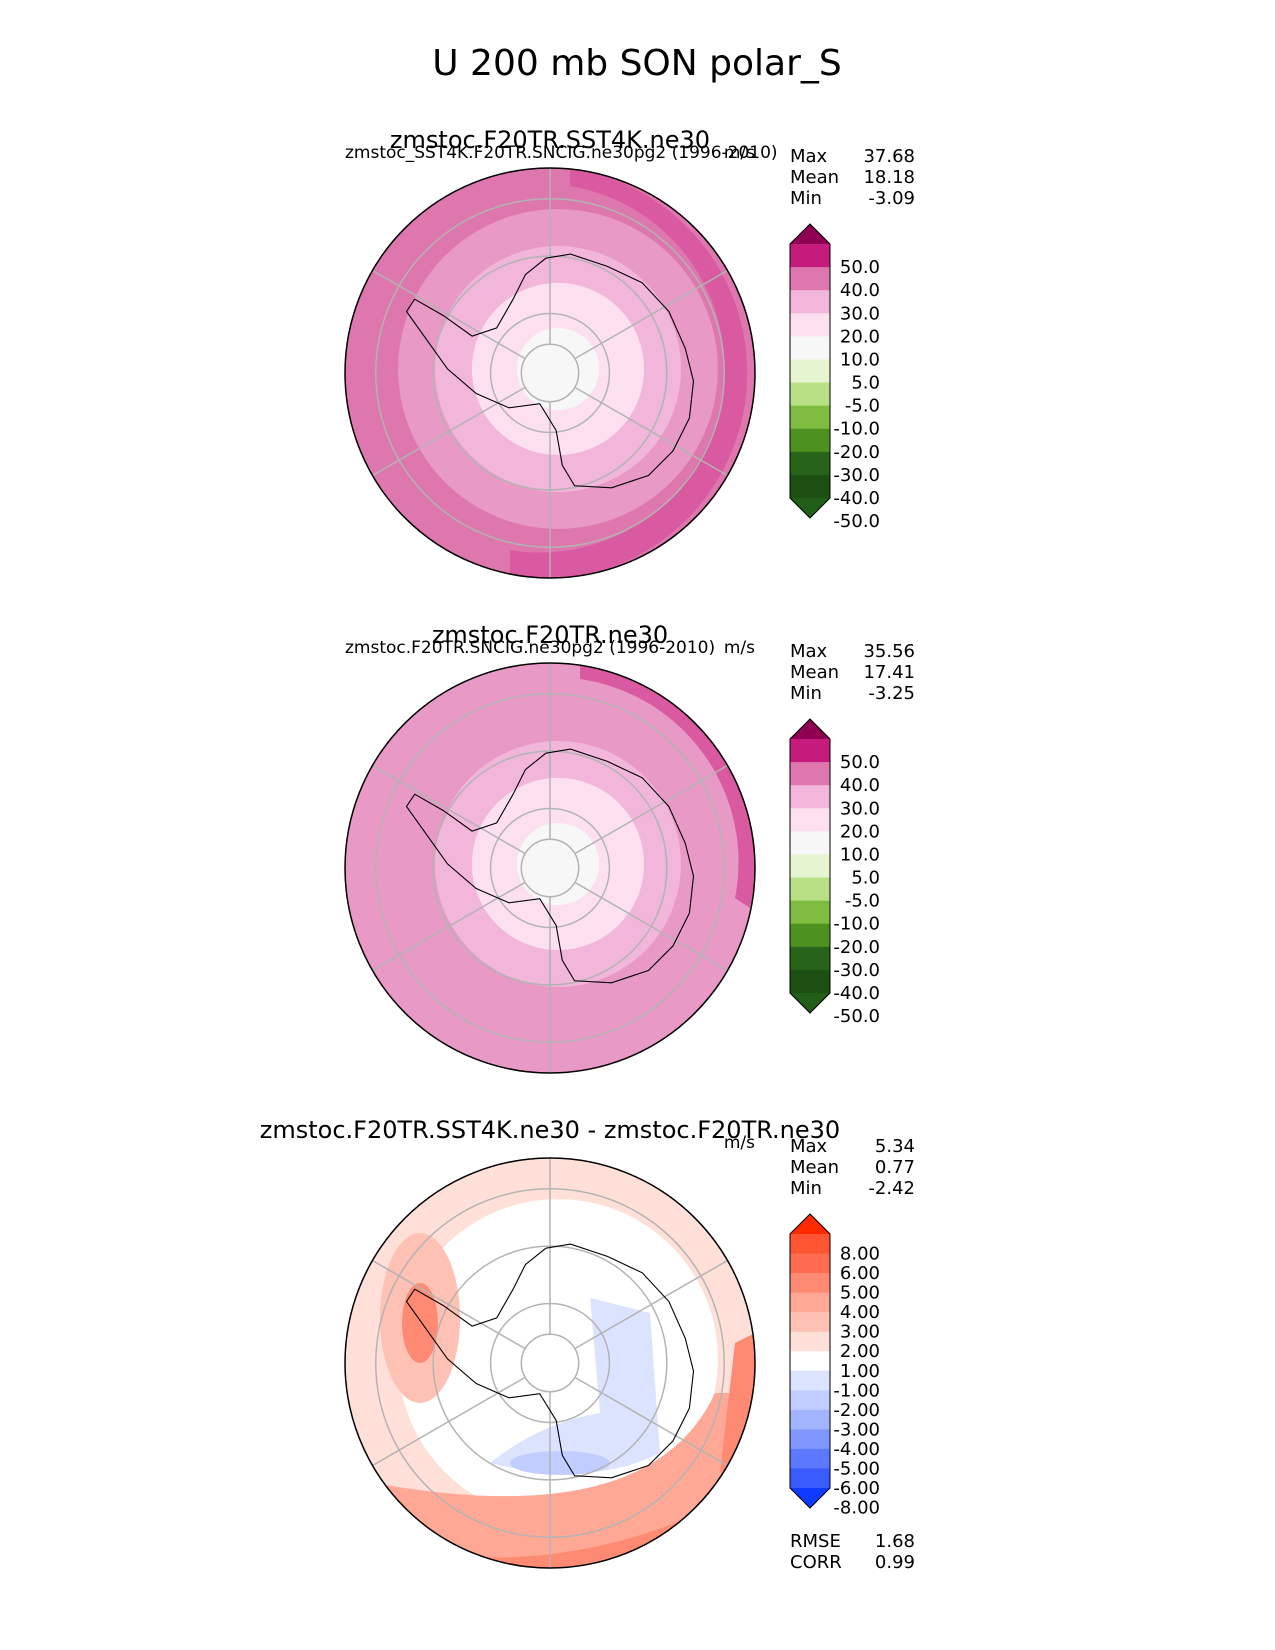 Image resolution: width=1275 pixels, height=1650 pixels. I want to click on contour-band, so click(558, 1359).